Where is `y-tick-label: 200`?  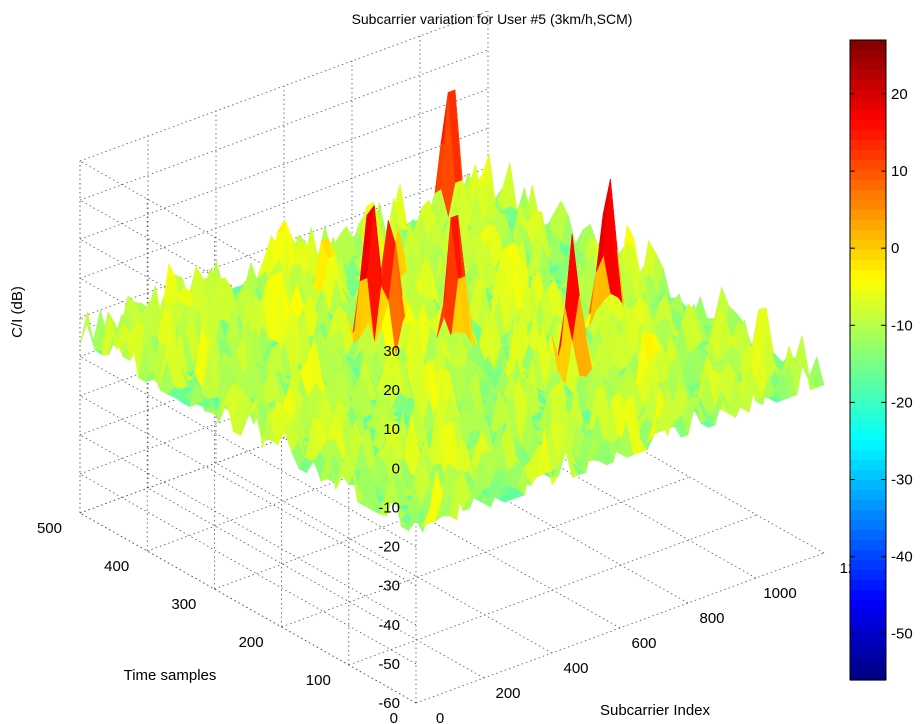 y-tick-label: 200 is located at coordinates (251, 642).